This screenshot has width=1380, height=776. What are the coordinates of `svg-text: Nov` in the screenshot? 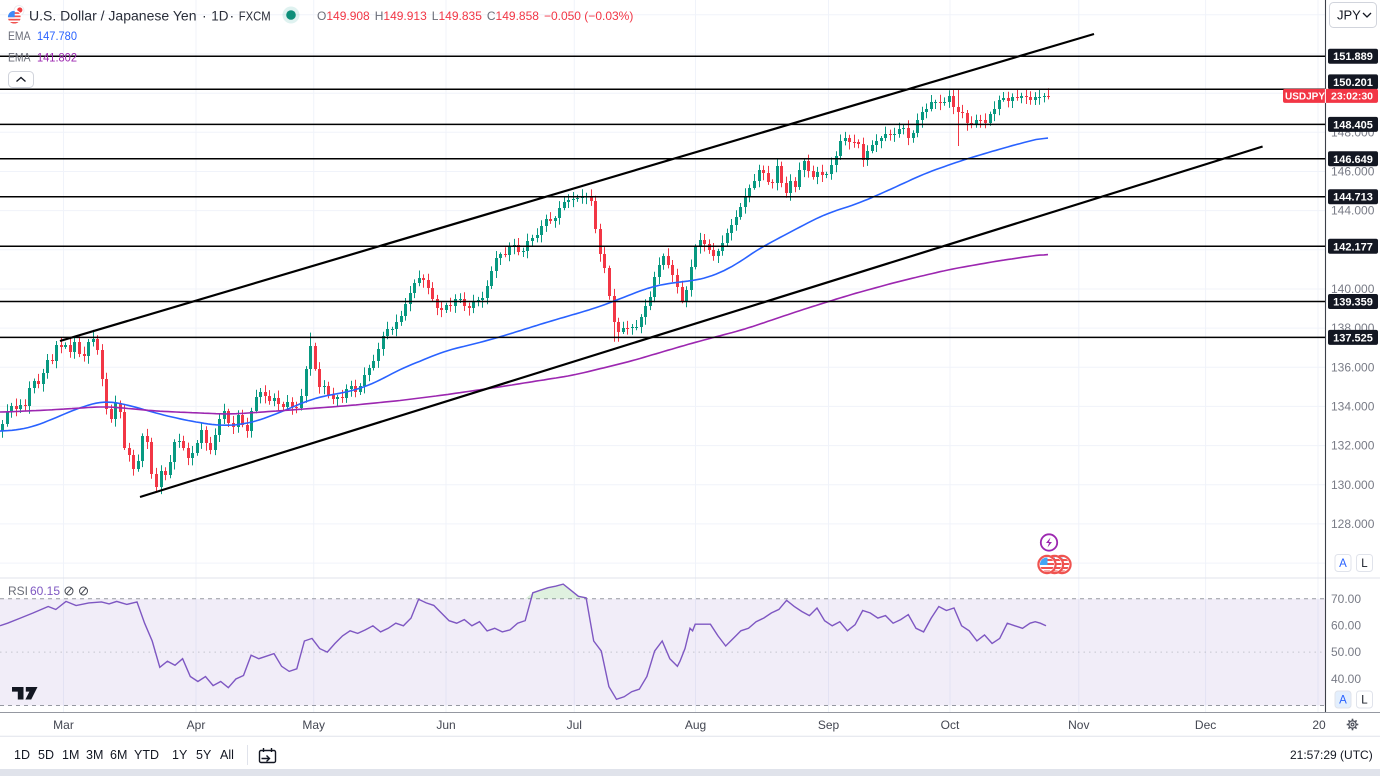 It's located at (1078, 725).